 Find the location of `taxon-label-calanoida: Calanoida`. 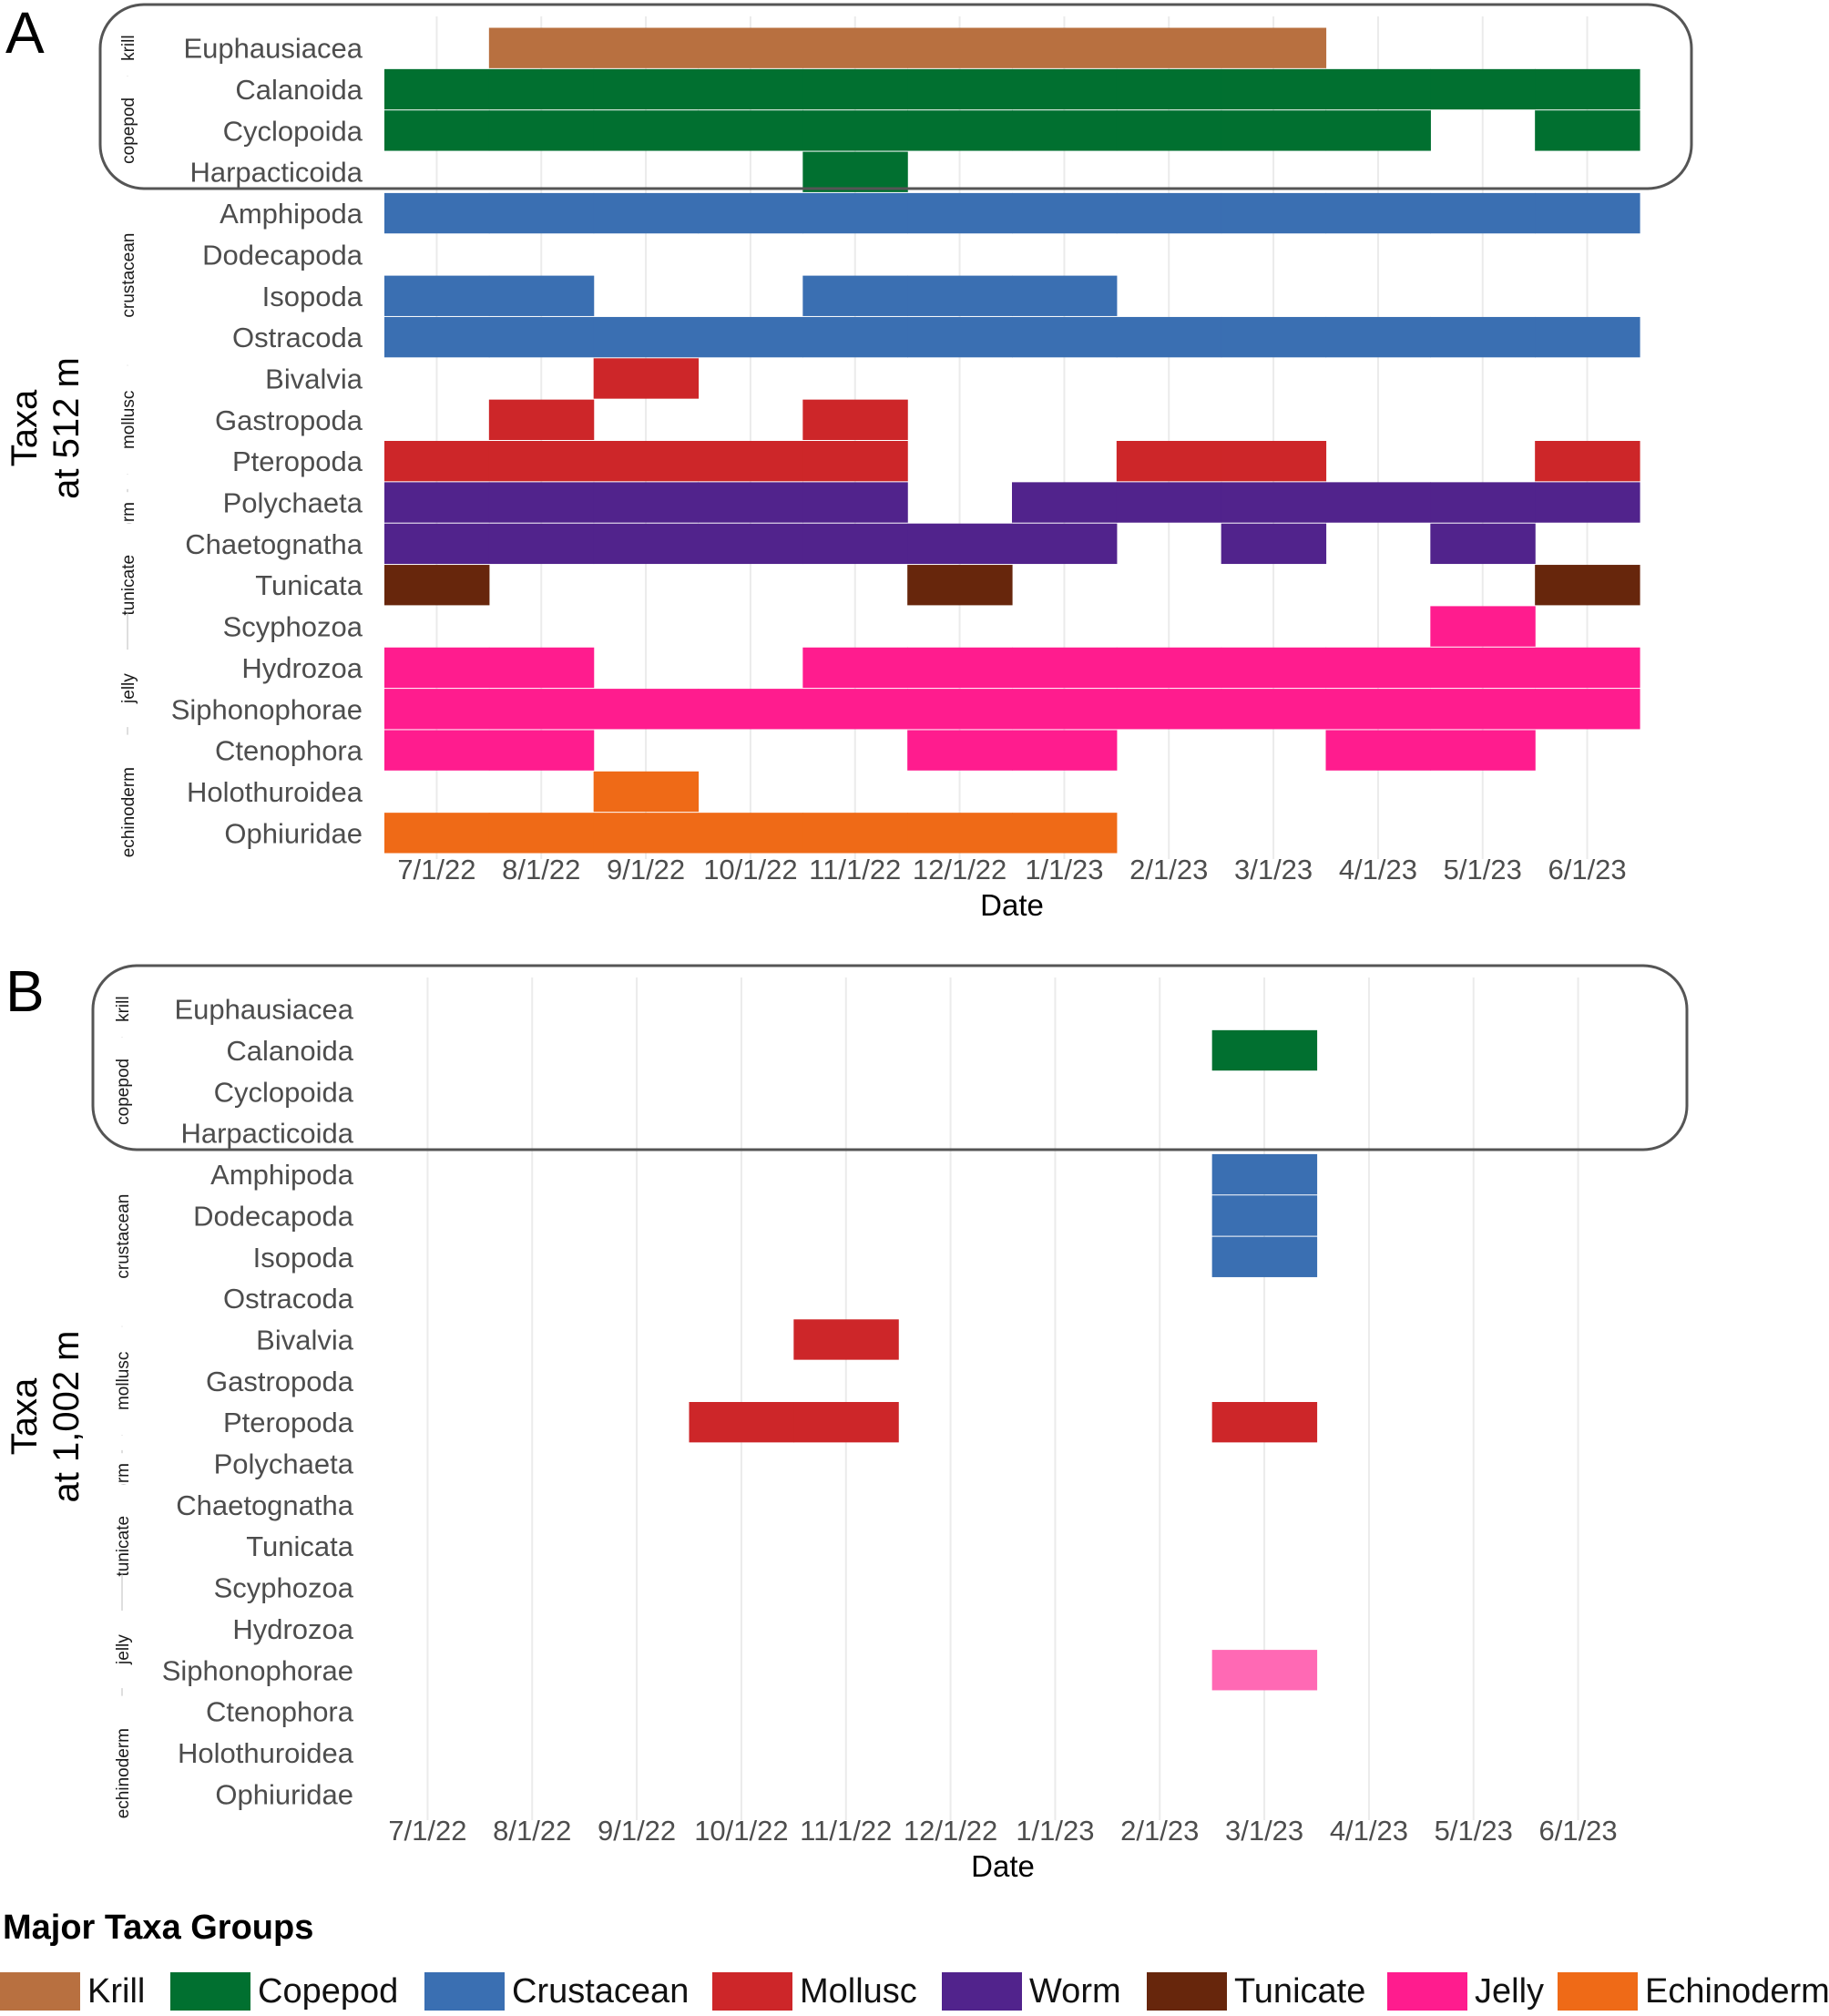

taxon-label-calanoida: Calanoida is located at coordinates (299, 90).